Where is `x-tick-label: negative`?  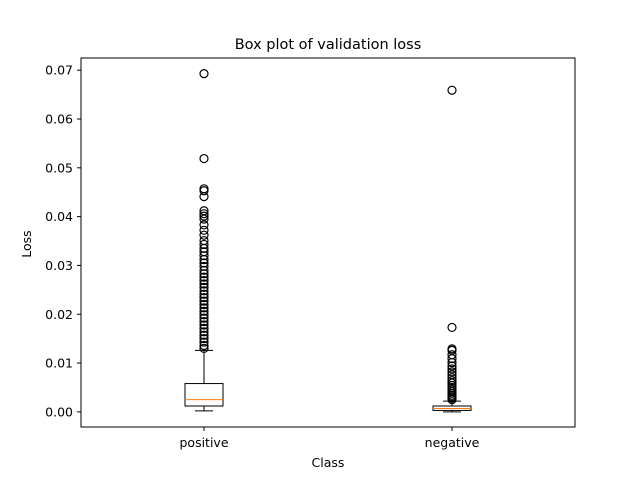 x-tick-label: negative is located at coordinates (452, 442).